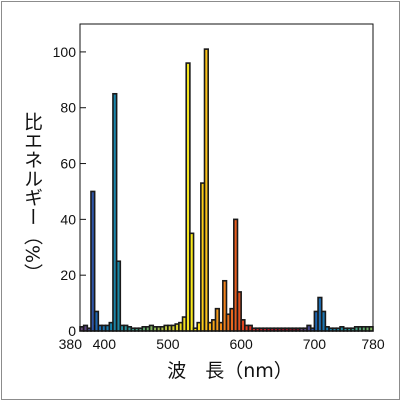  I want to click on y-tick-label: 20, so click(68, 275).